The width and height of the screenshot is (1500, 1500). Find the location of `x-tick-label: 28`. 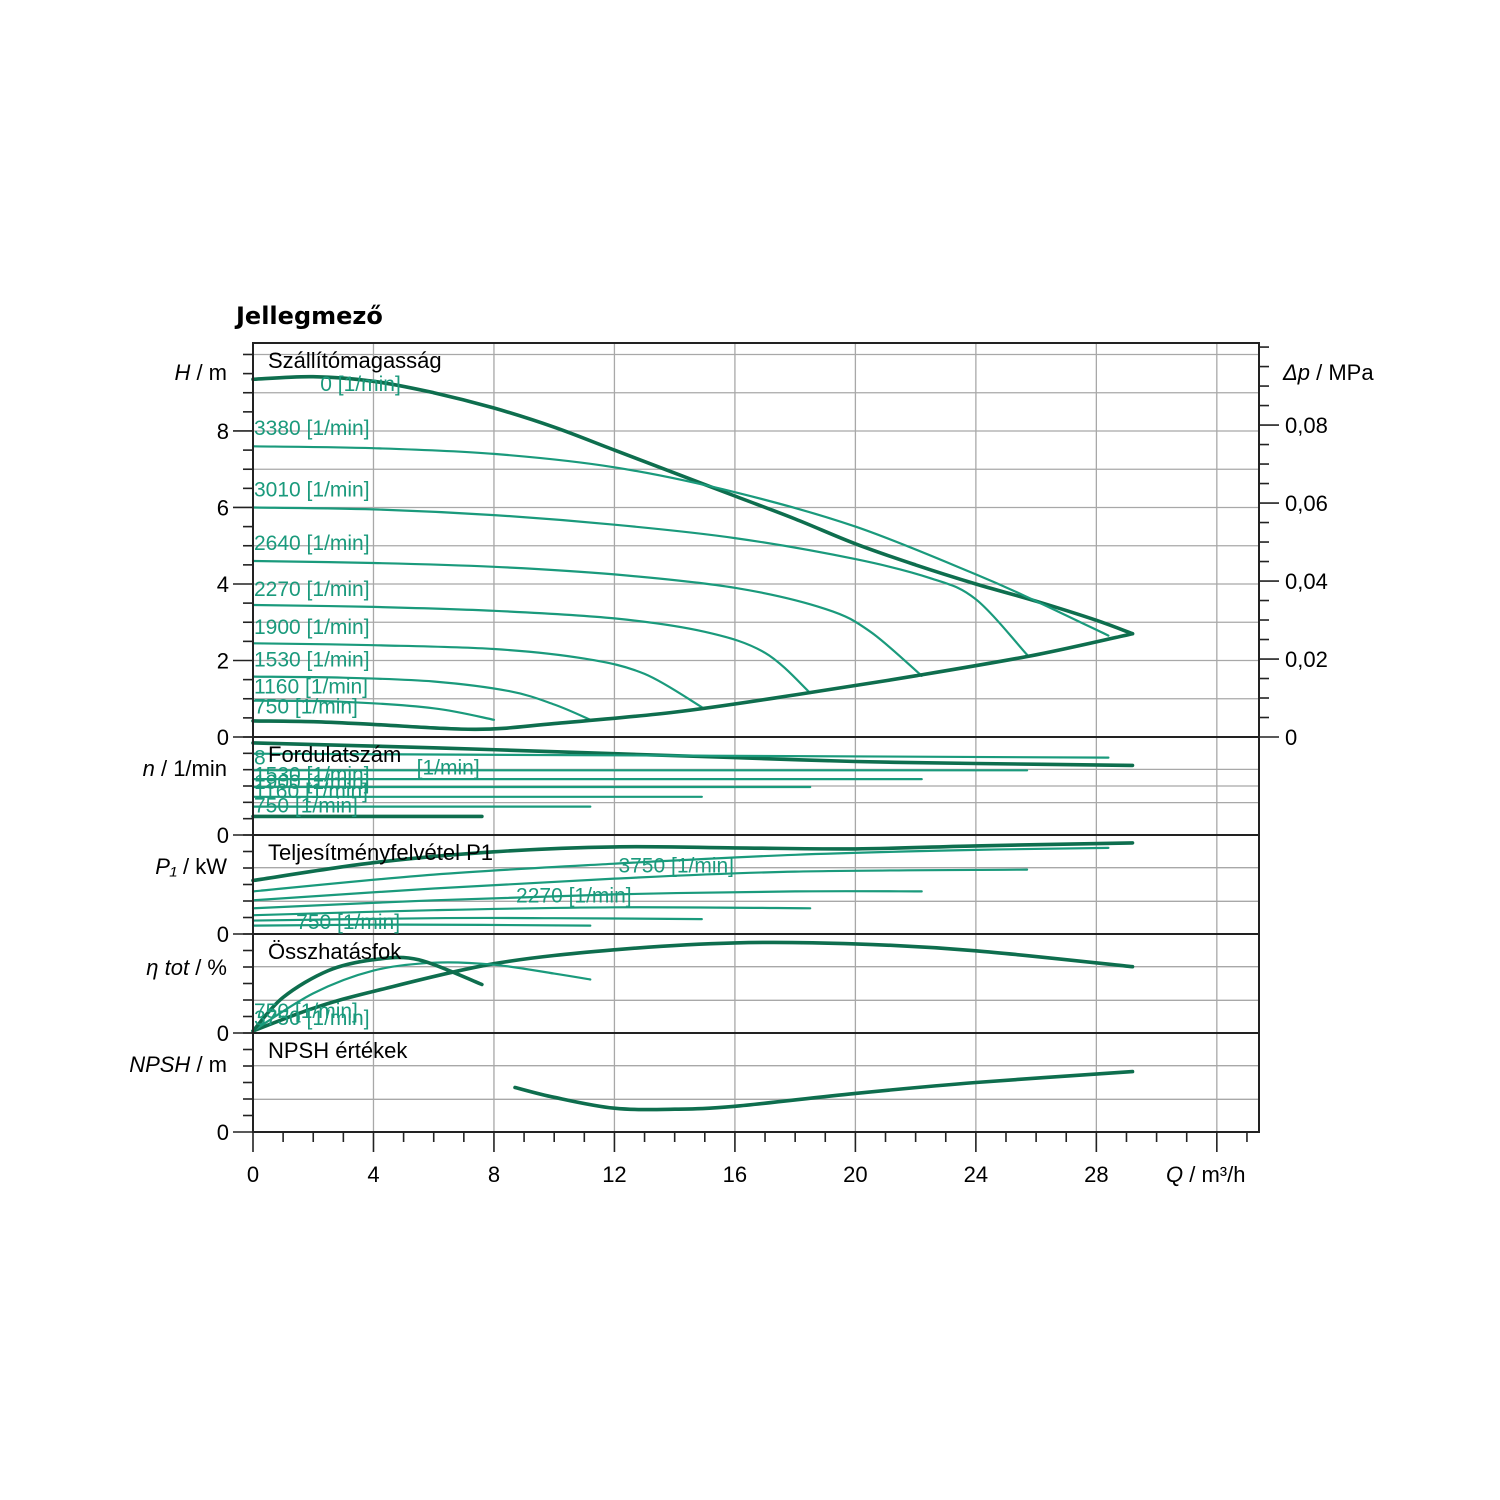

x-tick-label: 28 is located at coordinates (1096, 1174).